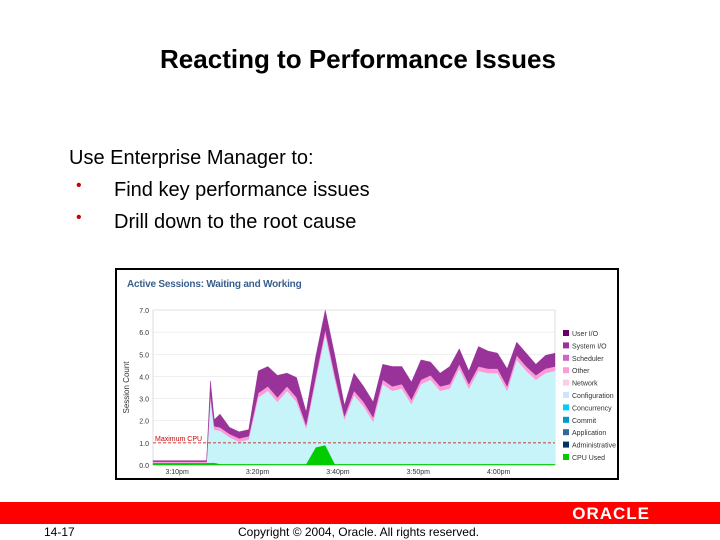 Image resolution: width=720 pixels, height=540 pixels. Describe the element at coordinates (360, 513) in the screenshot. I see `footer-bar: ORACLE` at that location.